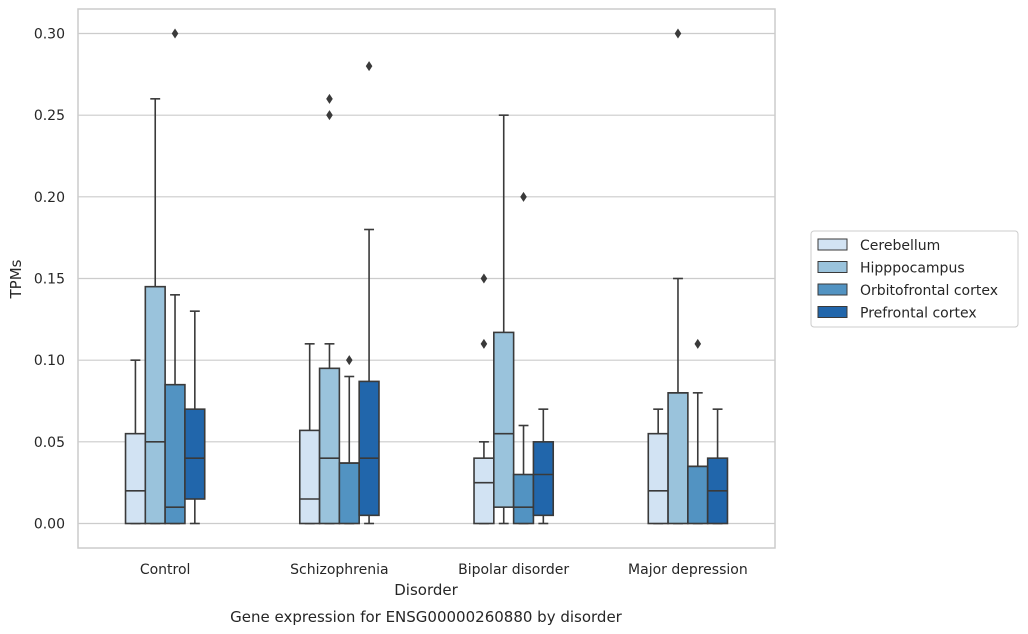  What do you see at coordinates (165, 570) in the screenshot?
I see `x-tick-label: Control` at bounding box center [165, 570].